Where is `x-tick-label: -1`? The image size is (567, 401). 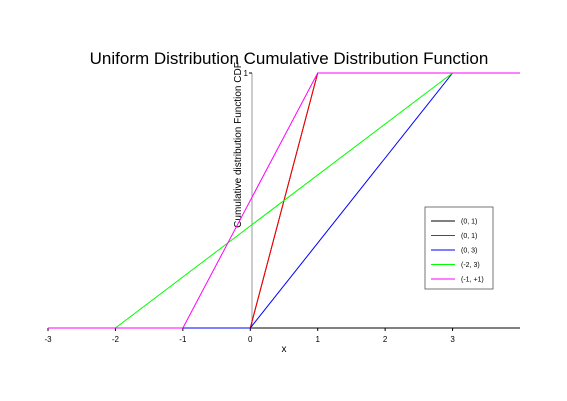 x-tick-label: -1 is located at coordinates (183, 339).